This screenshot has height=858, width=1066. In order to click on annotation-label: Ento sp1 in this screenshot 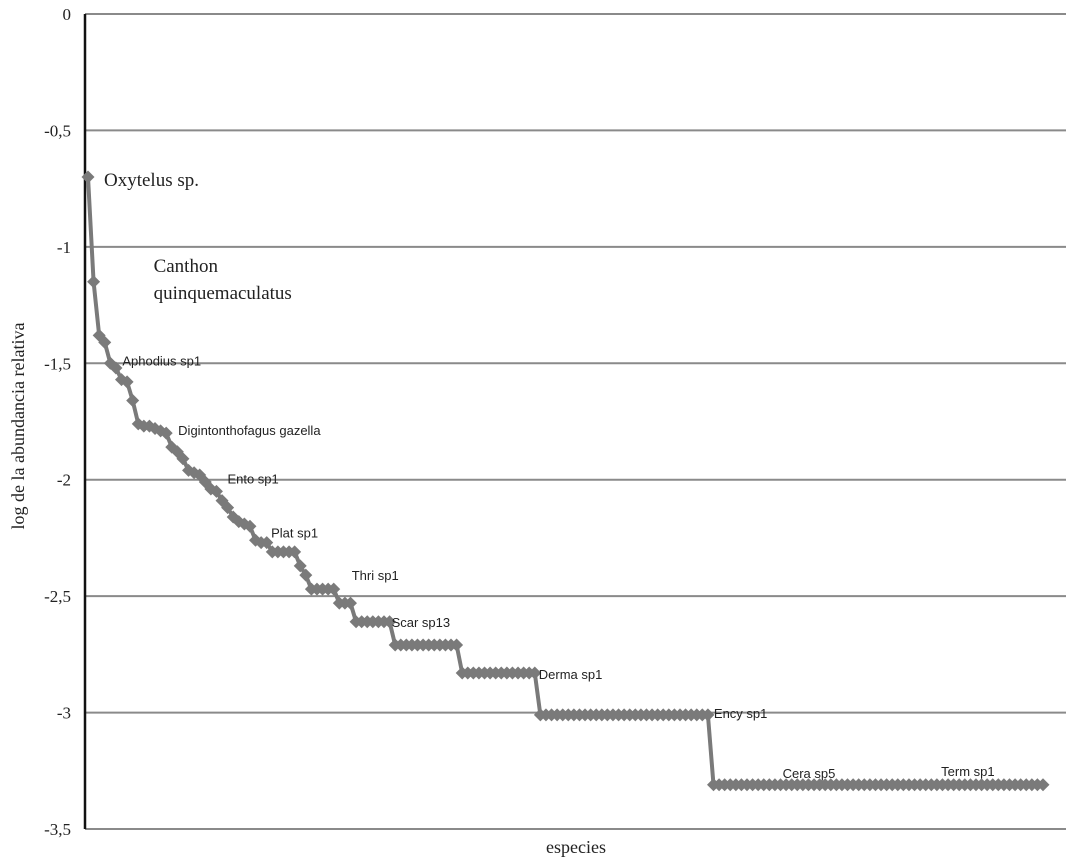, I will do `click(252, 478)`.